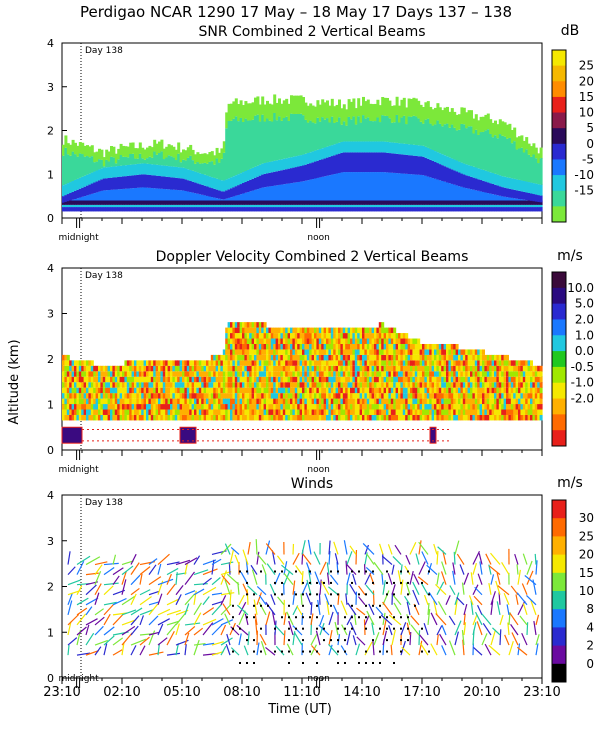  I want to click on colorbar-units: m/s, so click(570, 483).